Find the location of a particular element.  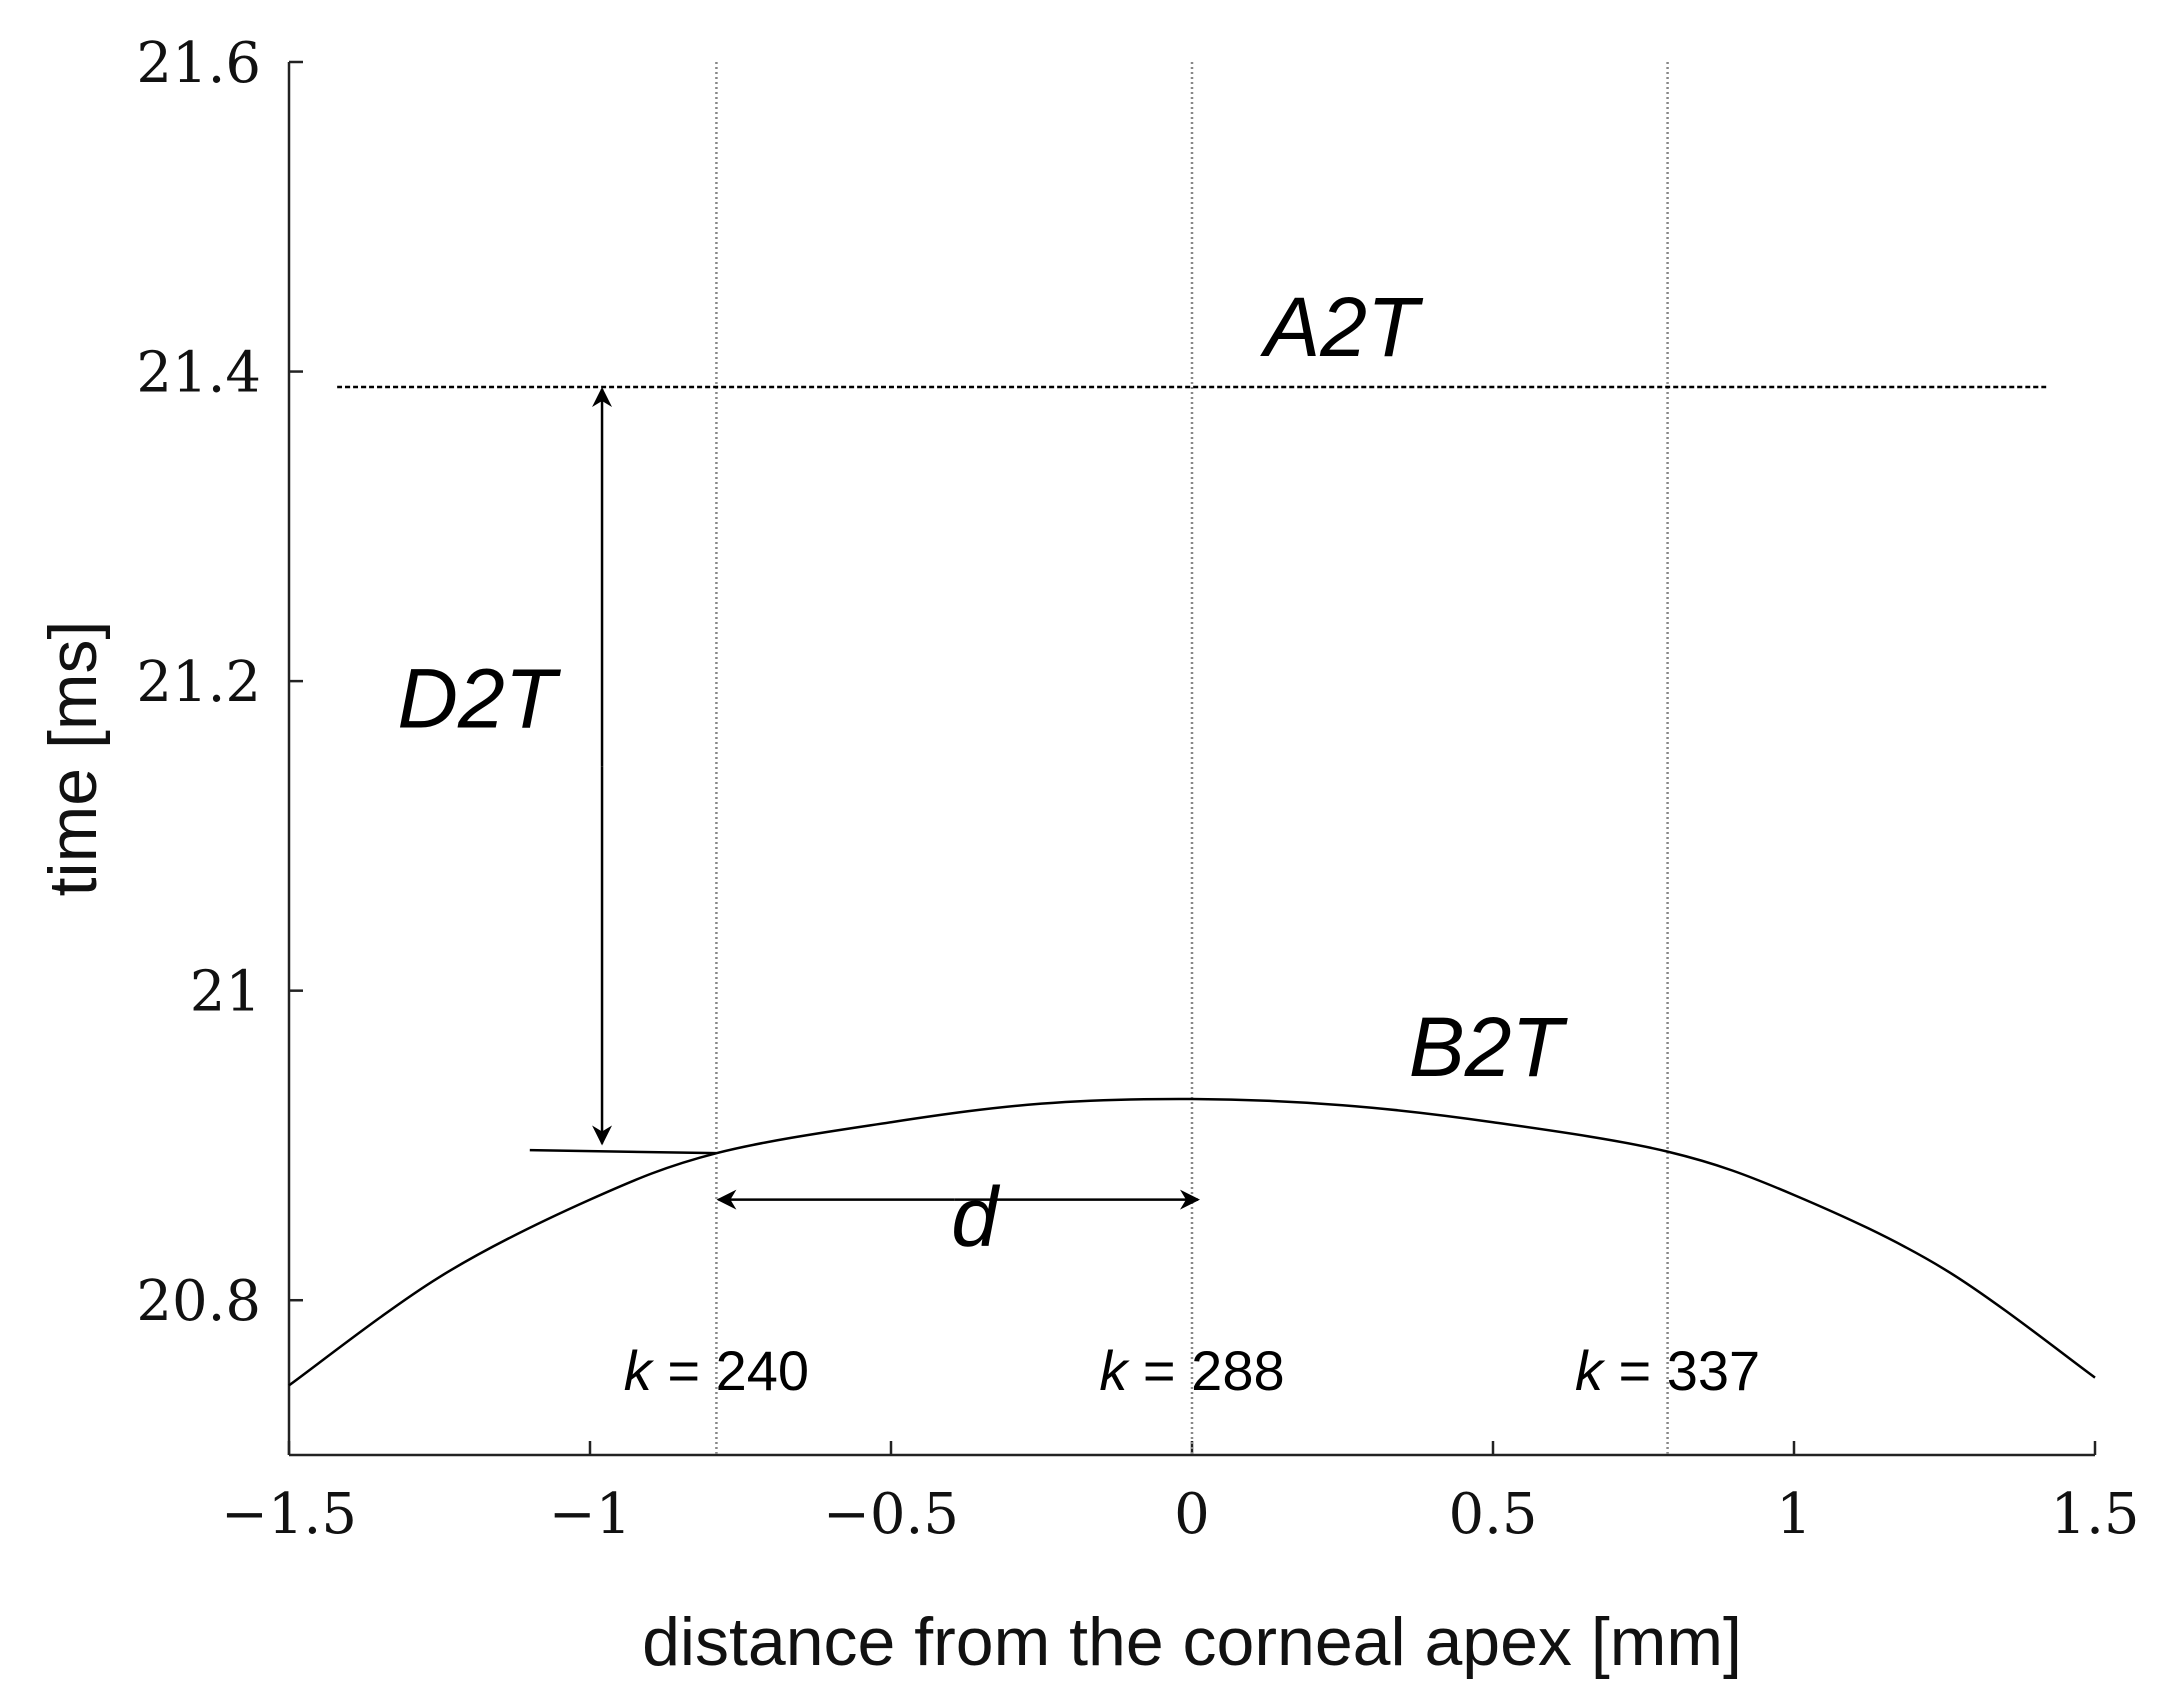

y-tick-label: 21.6 is located at coordinates (198, 63).